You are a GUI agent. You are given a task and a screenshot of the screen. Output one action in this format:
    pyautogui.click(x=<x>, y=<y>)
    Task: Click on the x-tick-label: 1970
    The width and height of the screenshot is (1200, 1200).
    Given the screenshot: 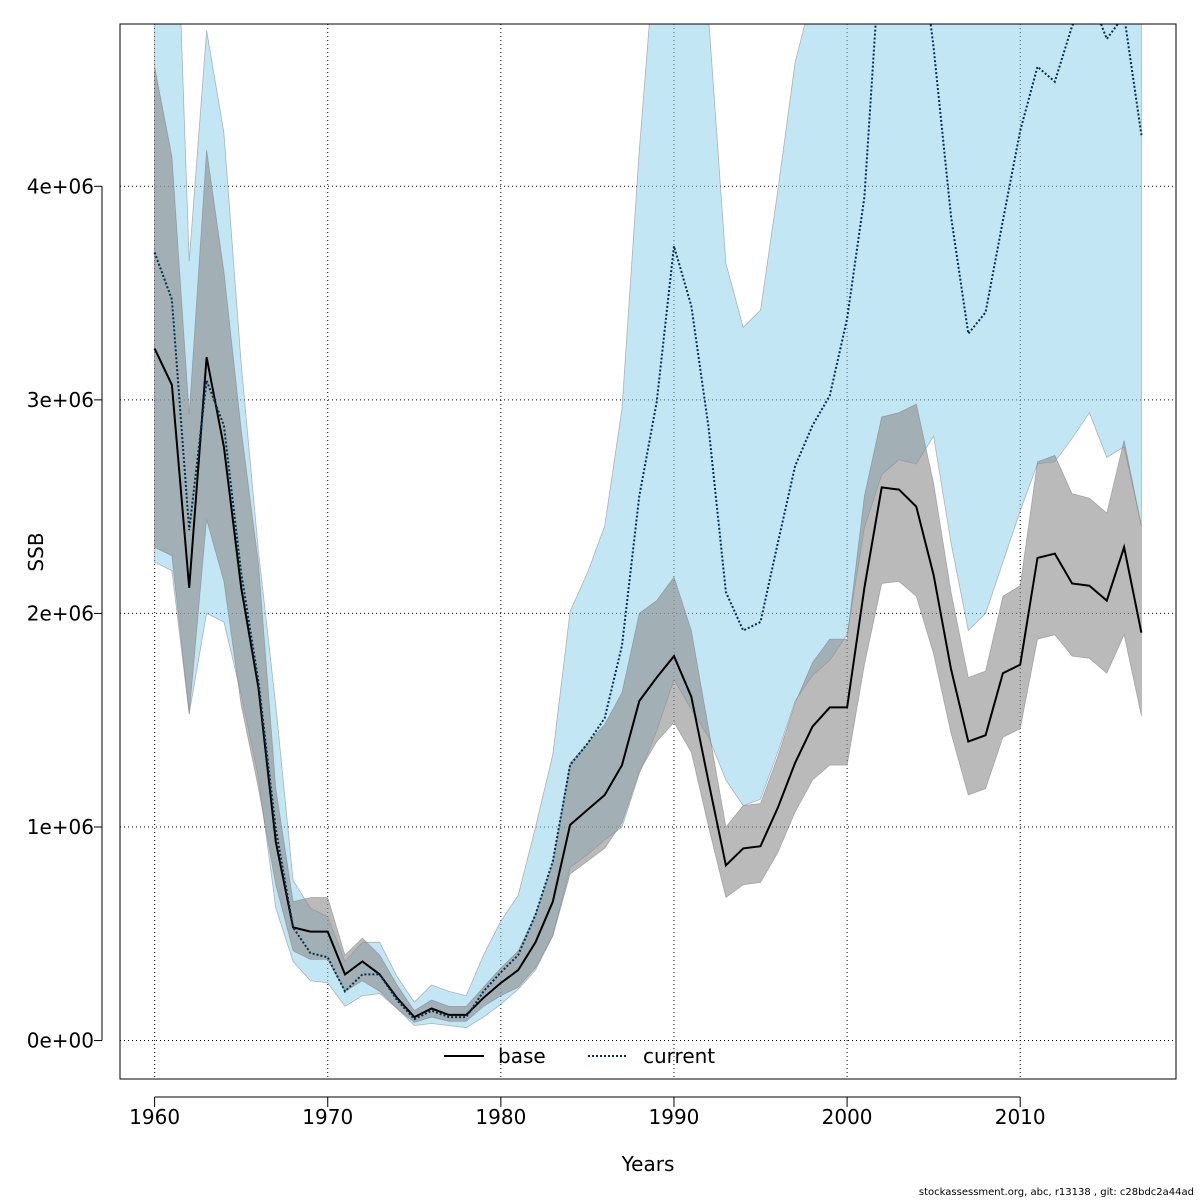 What is the action you would take?
    pyautogui.click(x=327, y=1117)
    